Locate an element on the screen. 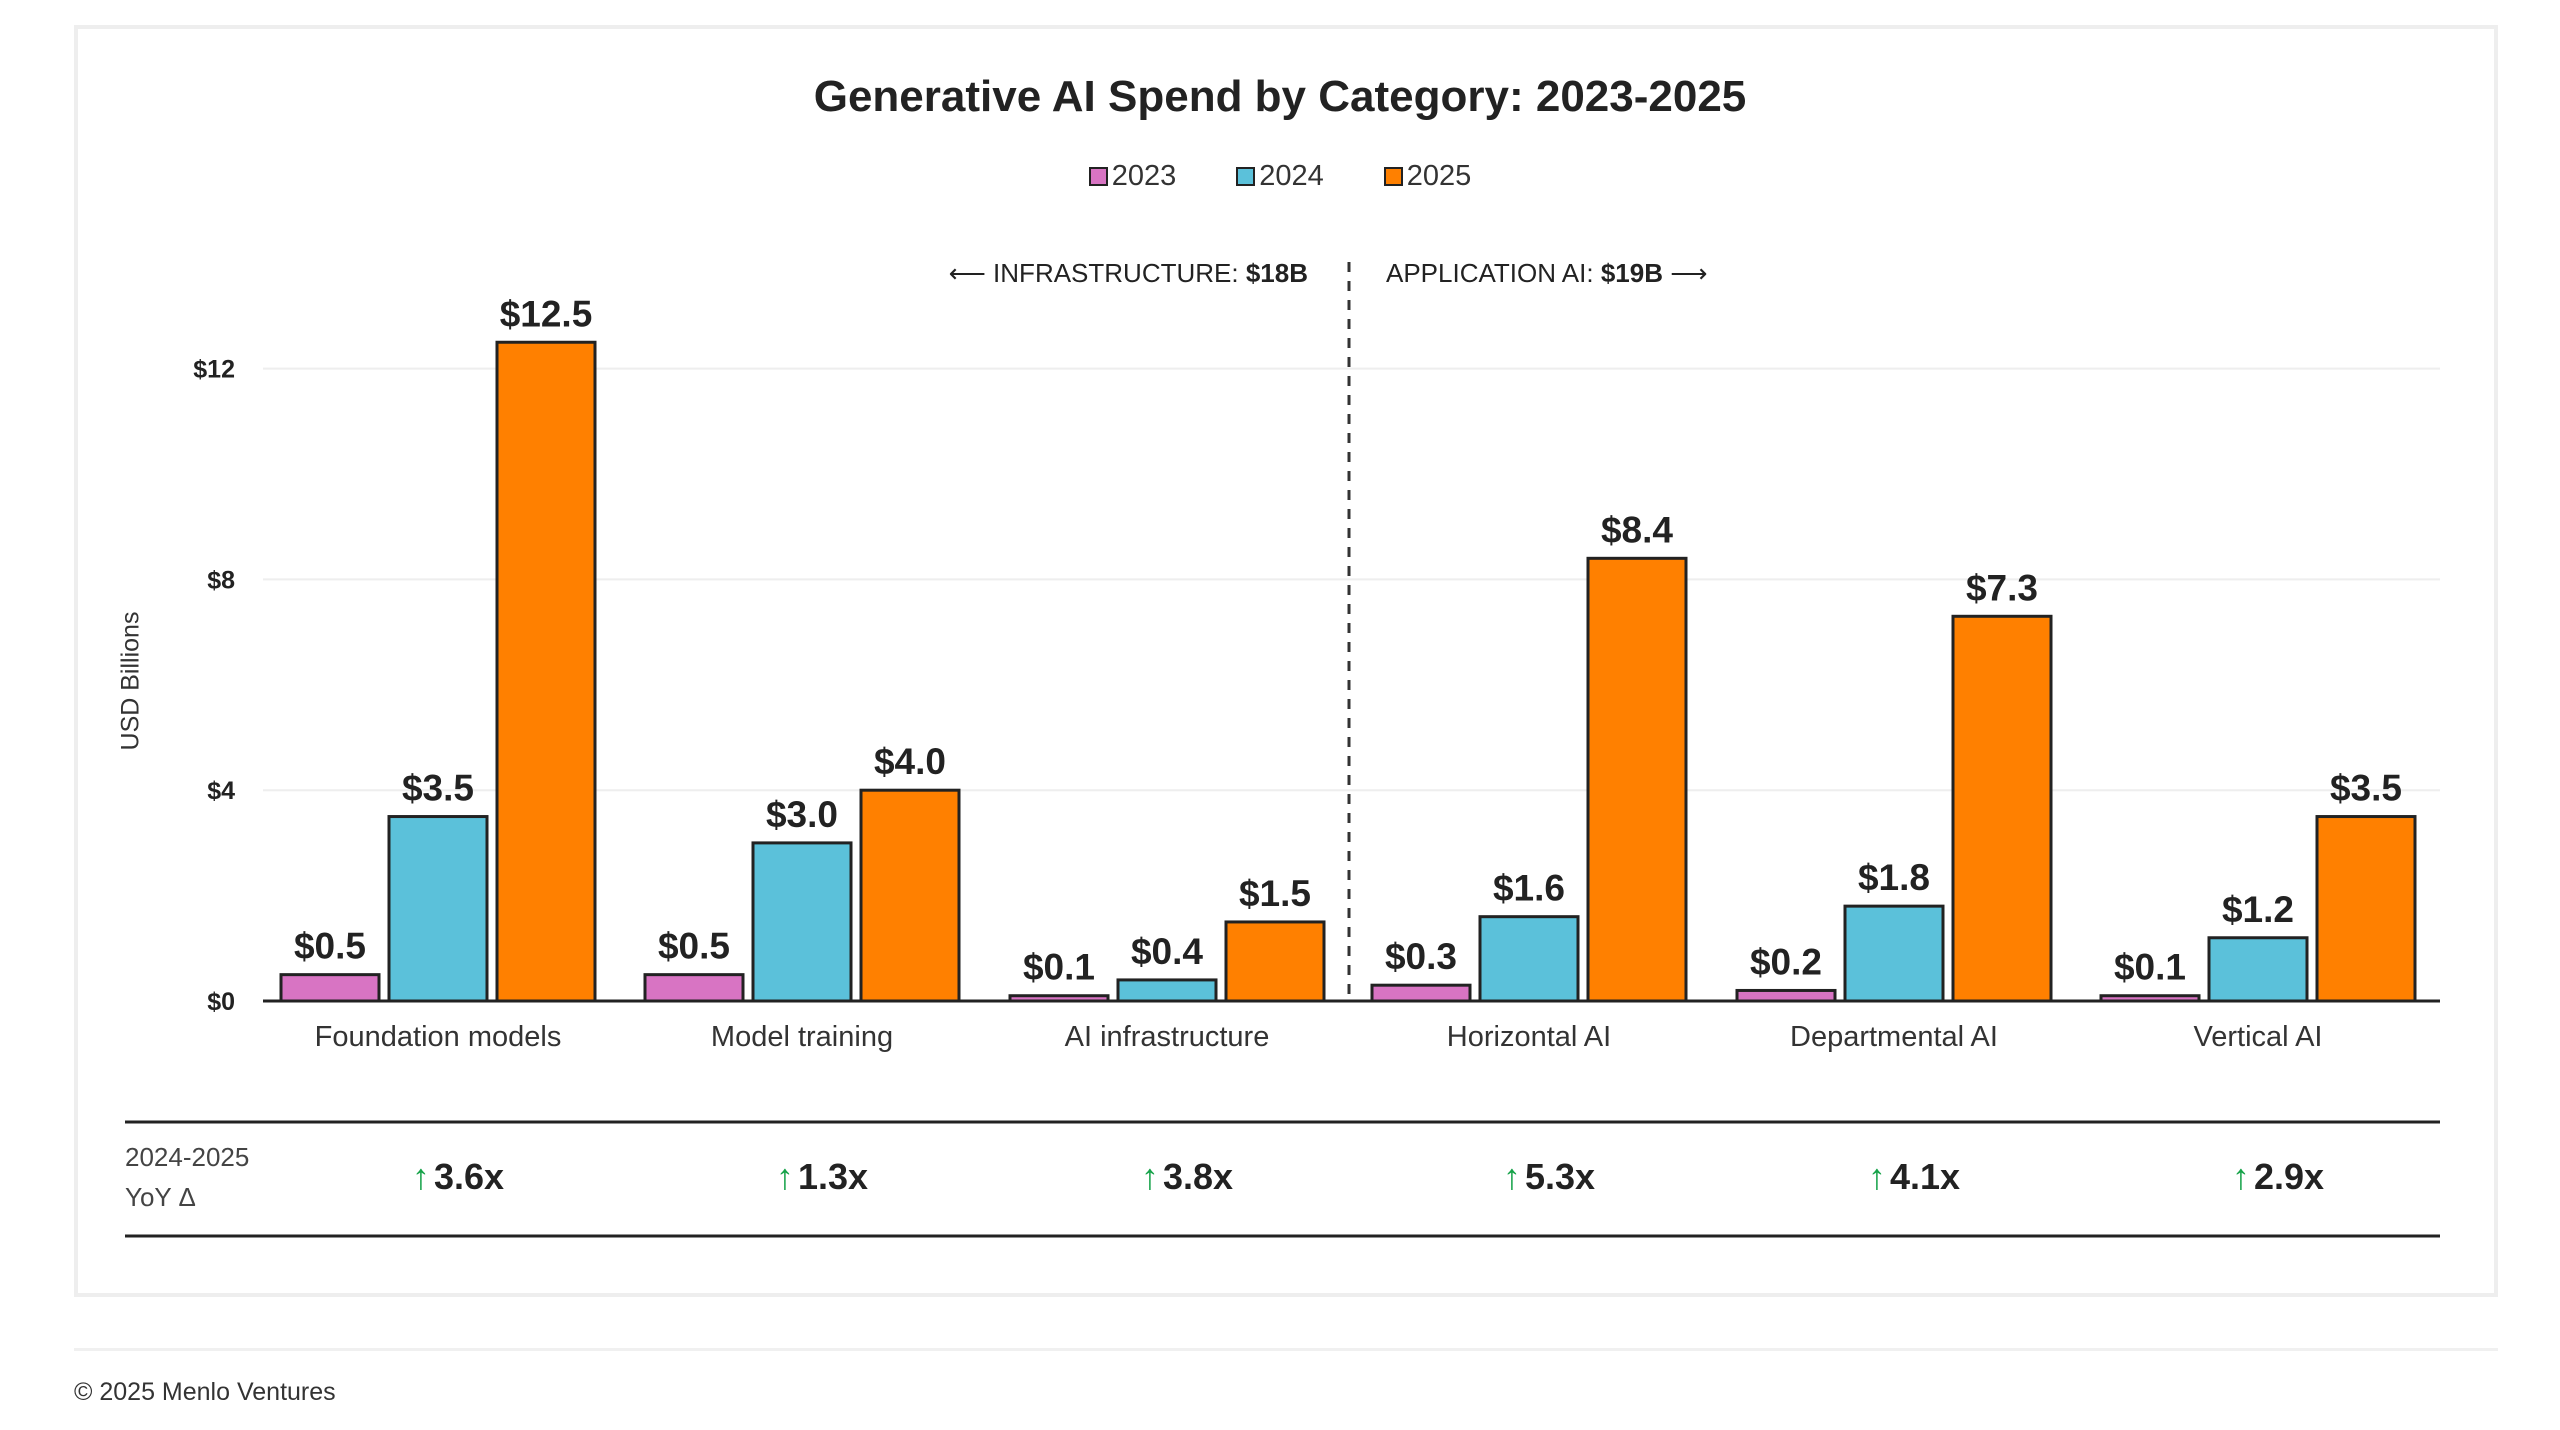 Image resolution: width=2560 pixels, height=1430 pixels. data-label: $0.3 is located at coordinates (1421, 956).